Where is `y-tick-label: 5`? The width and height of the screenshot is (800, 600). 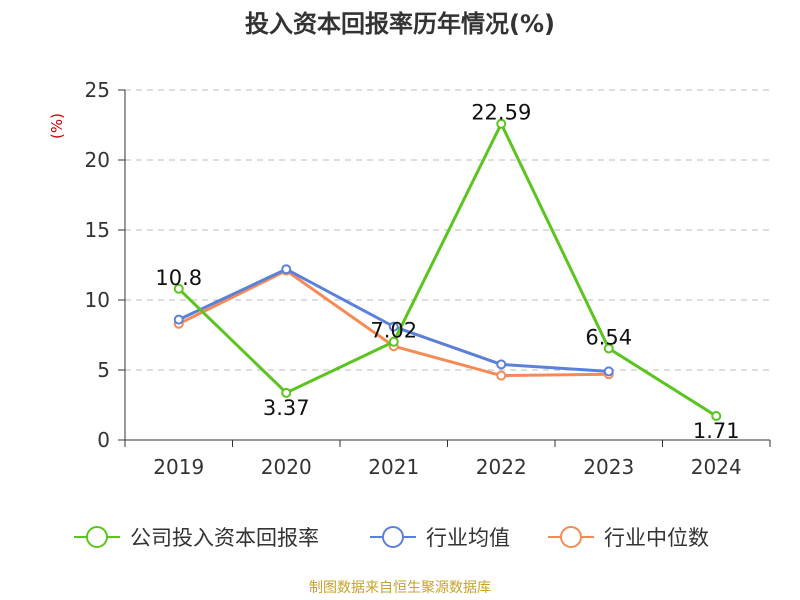 y-tick-label: 5 is located at coordinates (103, 370).